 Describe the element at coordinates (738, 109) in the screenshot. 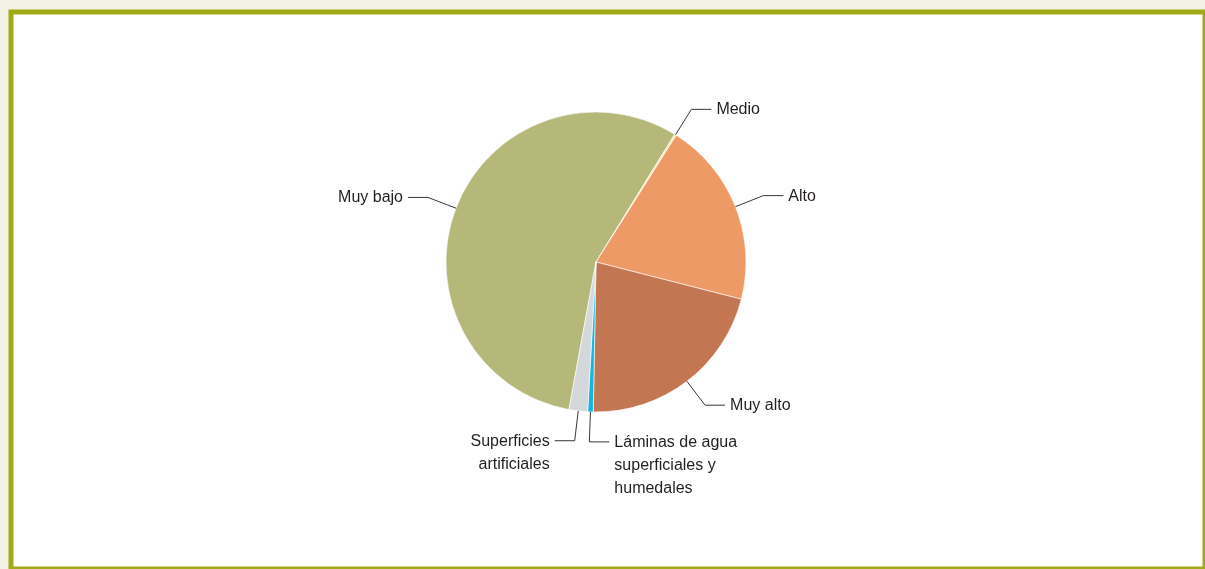

I see `slice-label: Medio` at that location.